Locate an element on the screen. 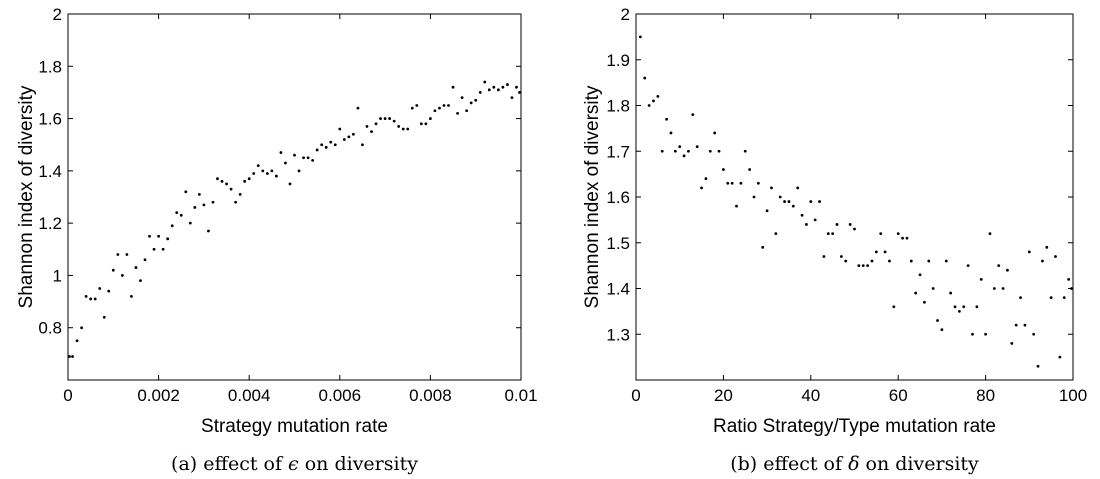  caption-a-suffix: on diversity is located at coordinates (359, 464).